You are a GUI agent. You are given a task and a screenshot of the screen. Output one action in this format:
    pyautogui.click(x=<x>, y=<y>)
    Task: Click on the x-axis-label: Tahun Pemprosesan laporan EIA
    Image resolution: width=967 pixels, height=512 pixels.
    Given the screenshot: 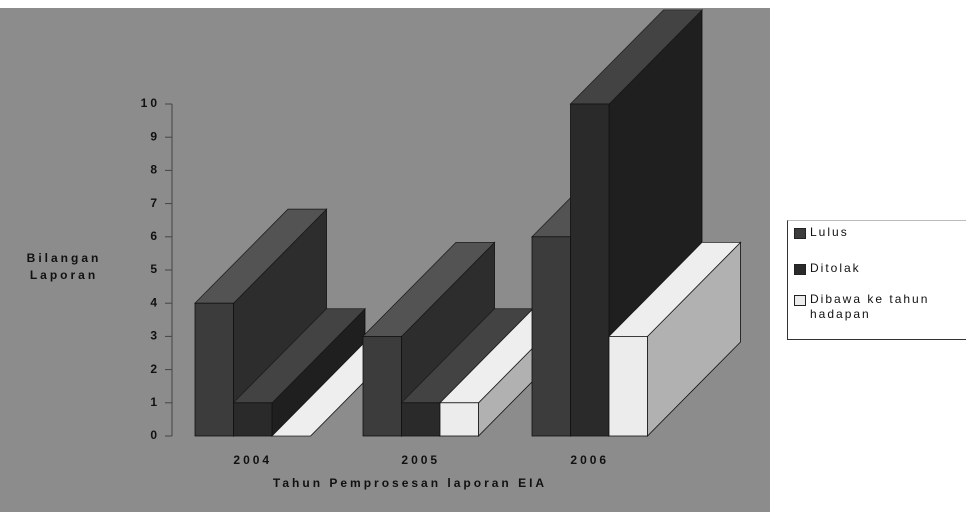 What is the action you would take?
    pyautogui.click(x=410, y=483)
    